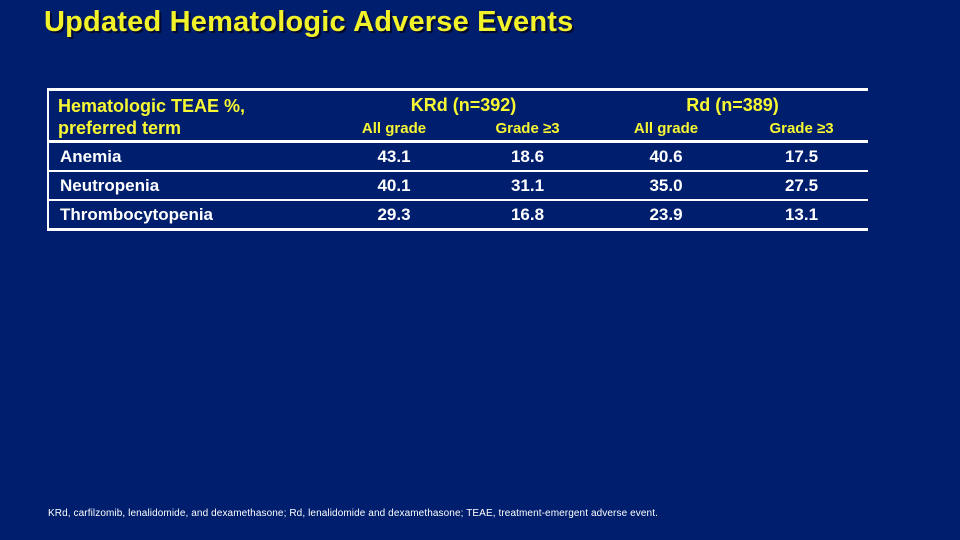 The height and width of the screenshot is (540, 960). What do you see at coordinates (527, 156) in the screenshot?
I see `table-cell: 18.6` at bounding box center [527, 156].